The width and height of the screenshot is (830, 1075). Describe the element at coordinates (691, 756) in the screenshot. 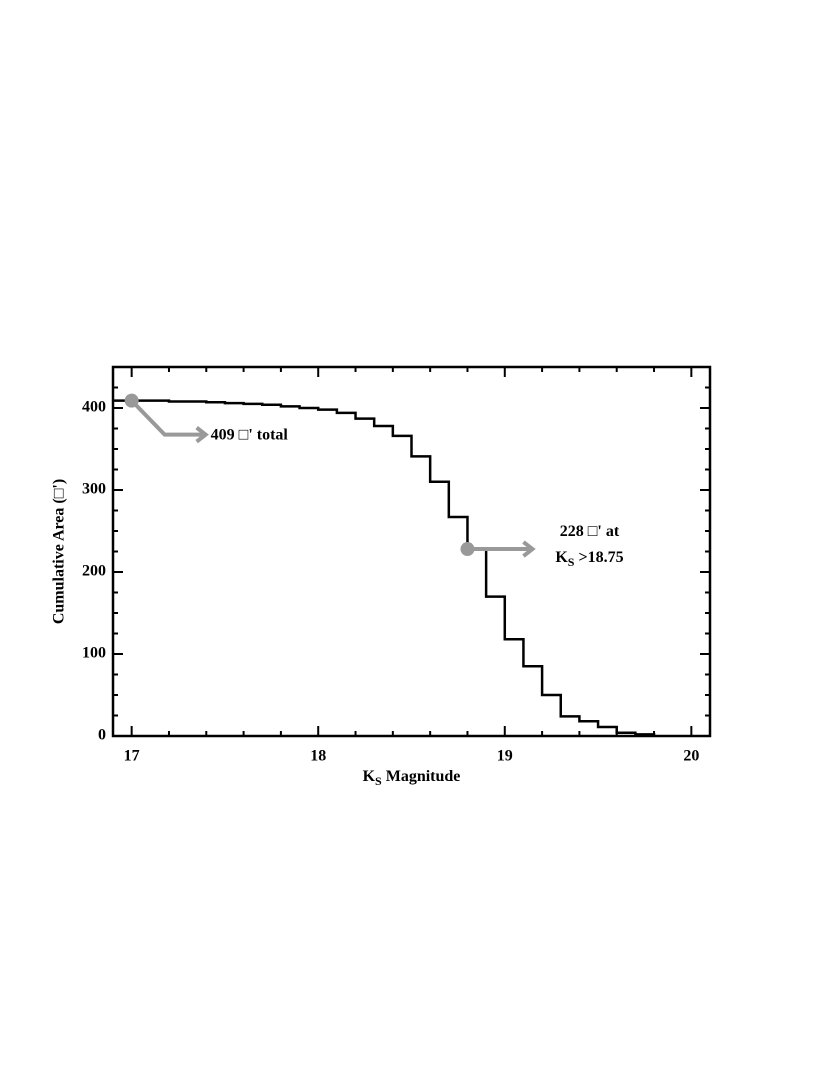

I see `x-tick-label: 20` at that location.